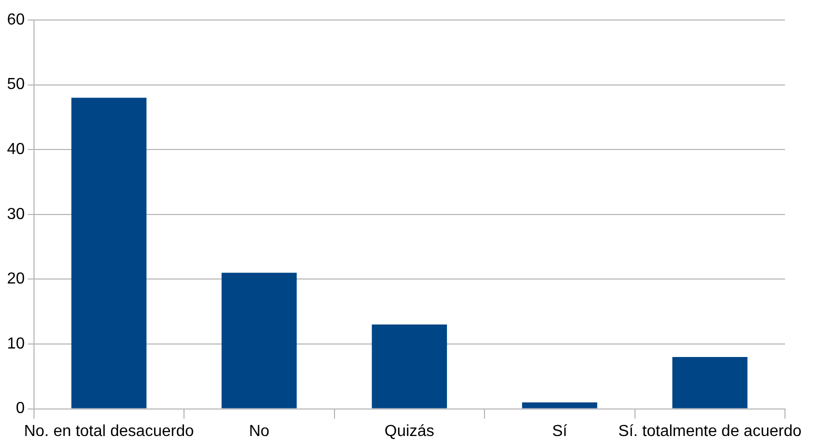 This screenshot has height=444, width=825. What do you see at coordinates (409, 431) in the screenshot?
I see `x-tick-label: Quizás` at bounding box center [409, 431].